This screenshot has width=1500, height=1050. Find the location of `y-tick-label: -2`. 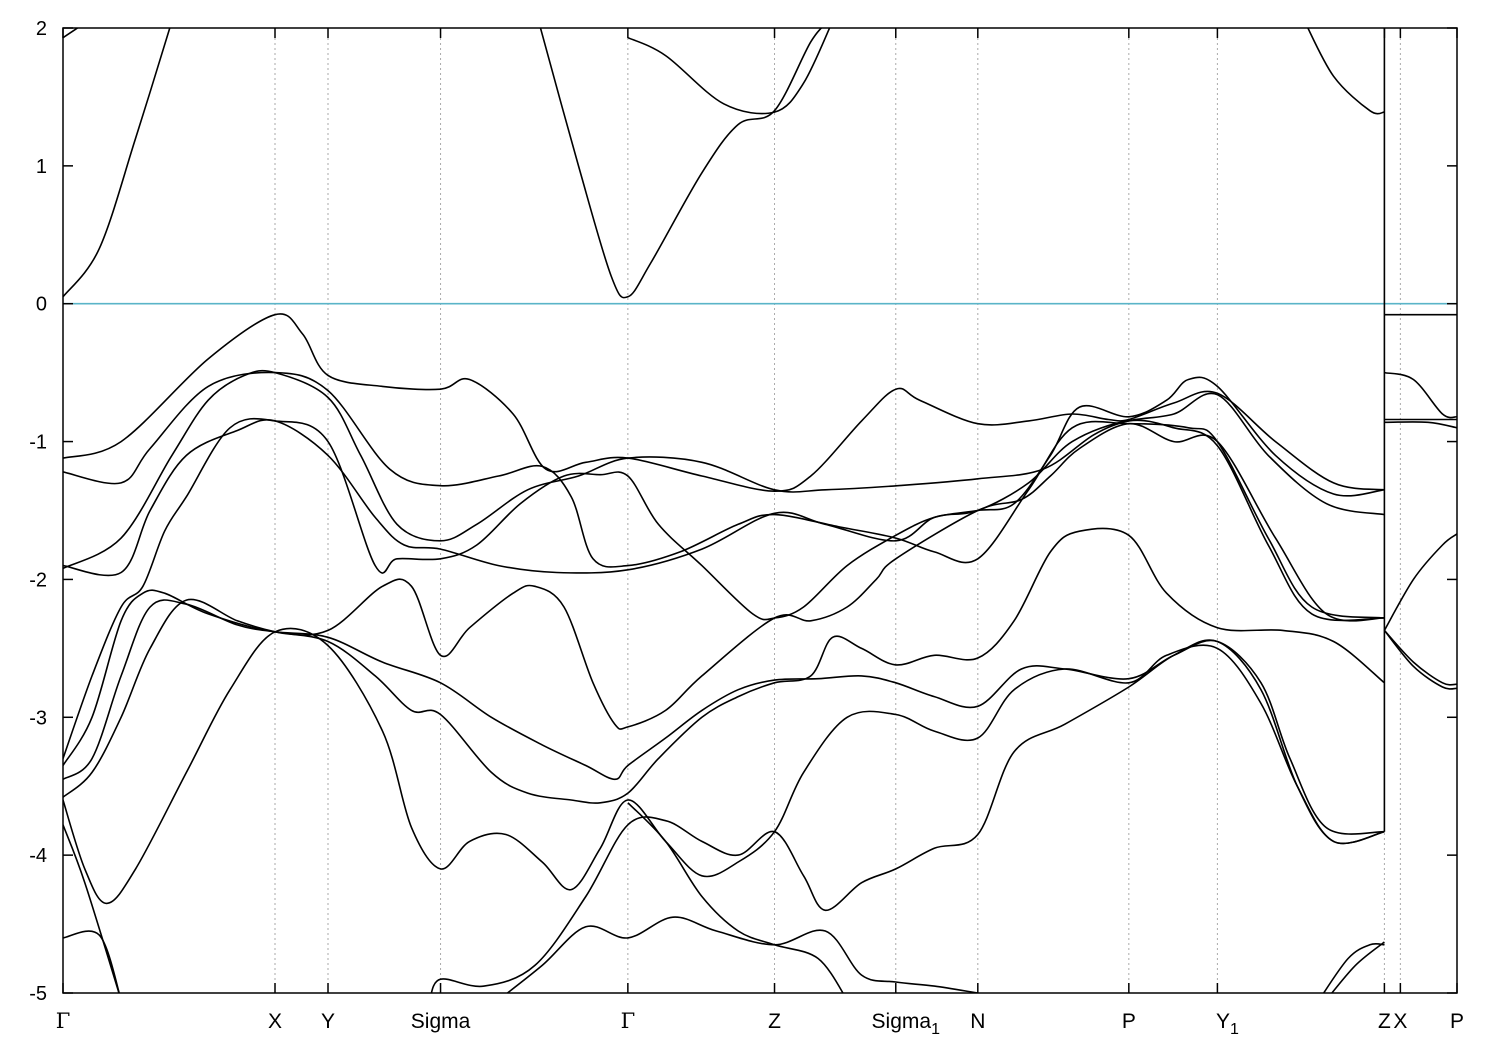

y-tick-label: -2 is located at coordinates (38, 580).